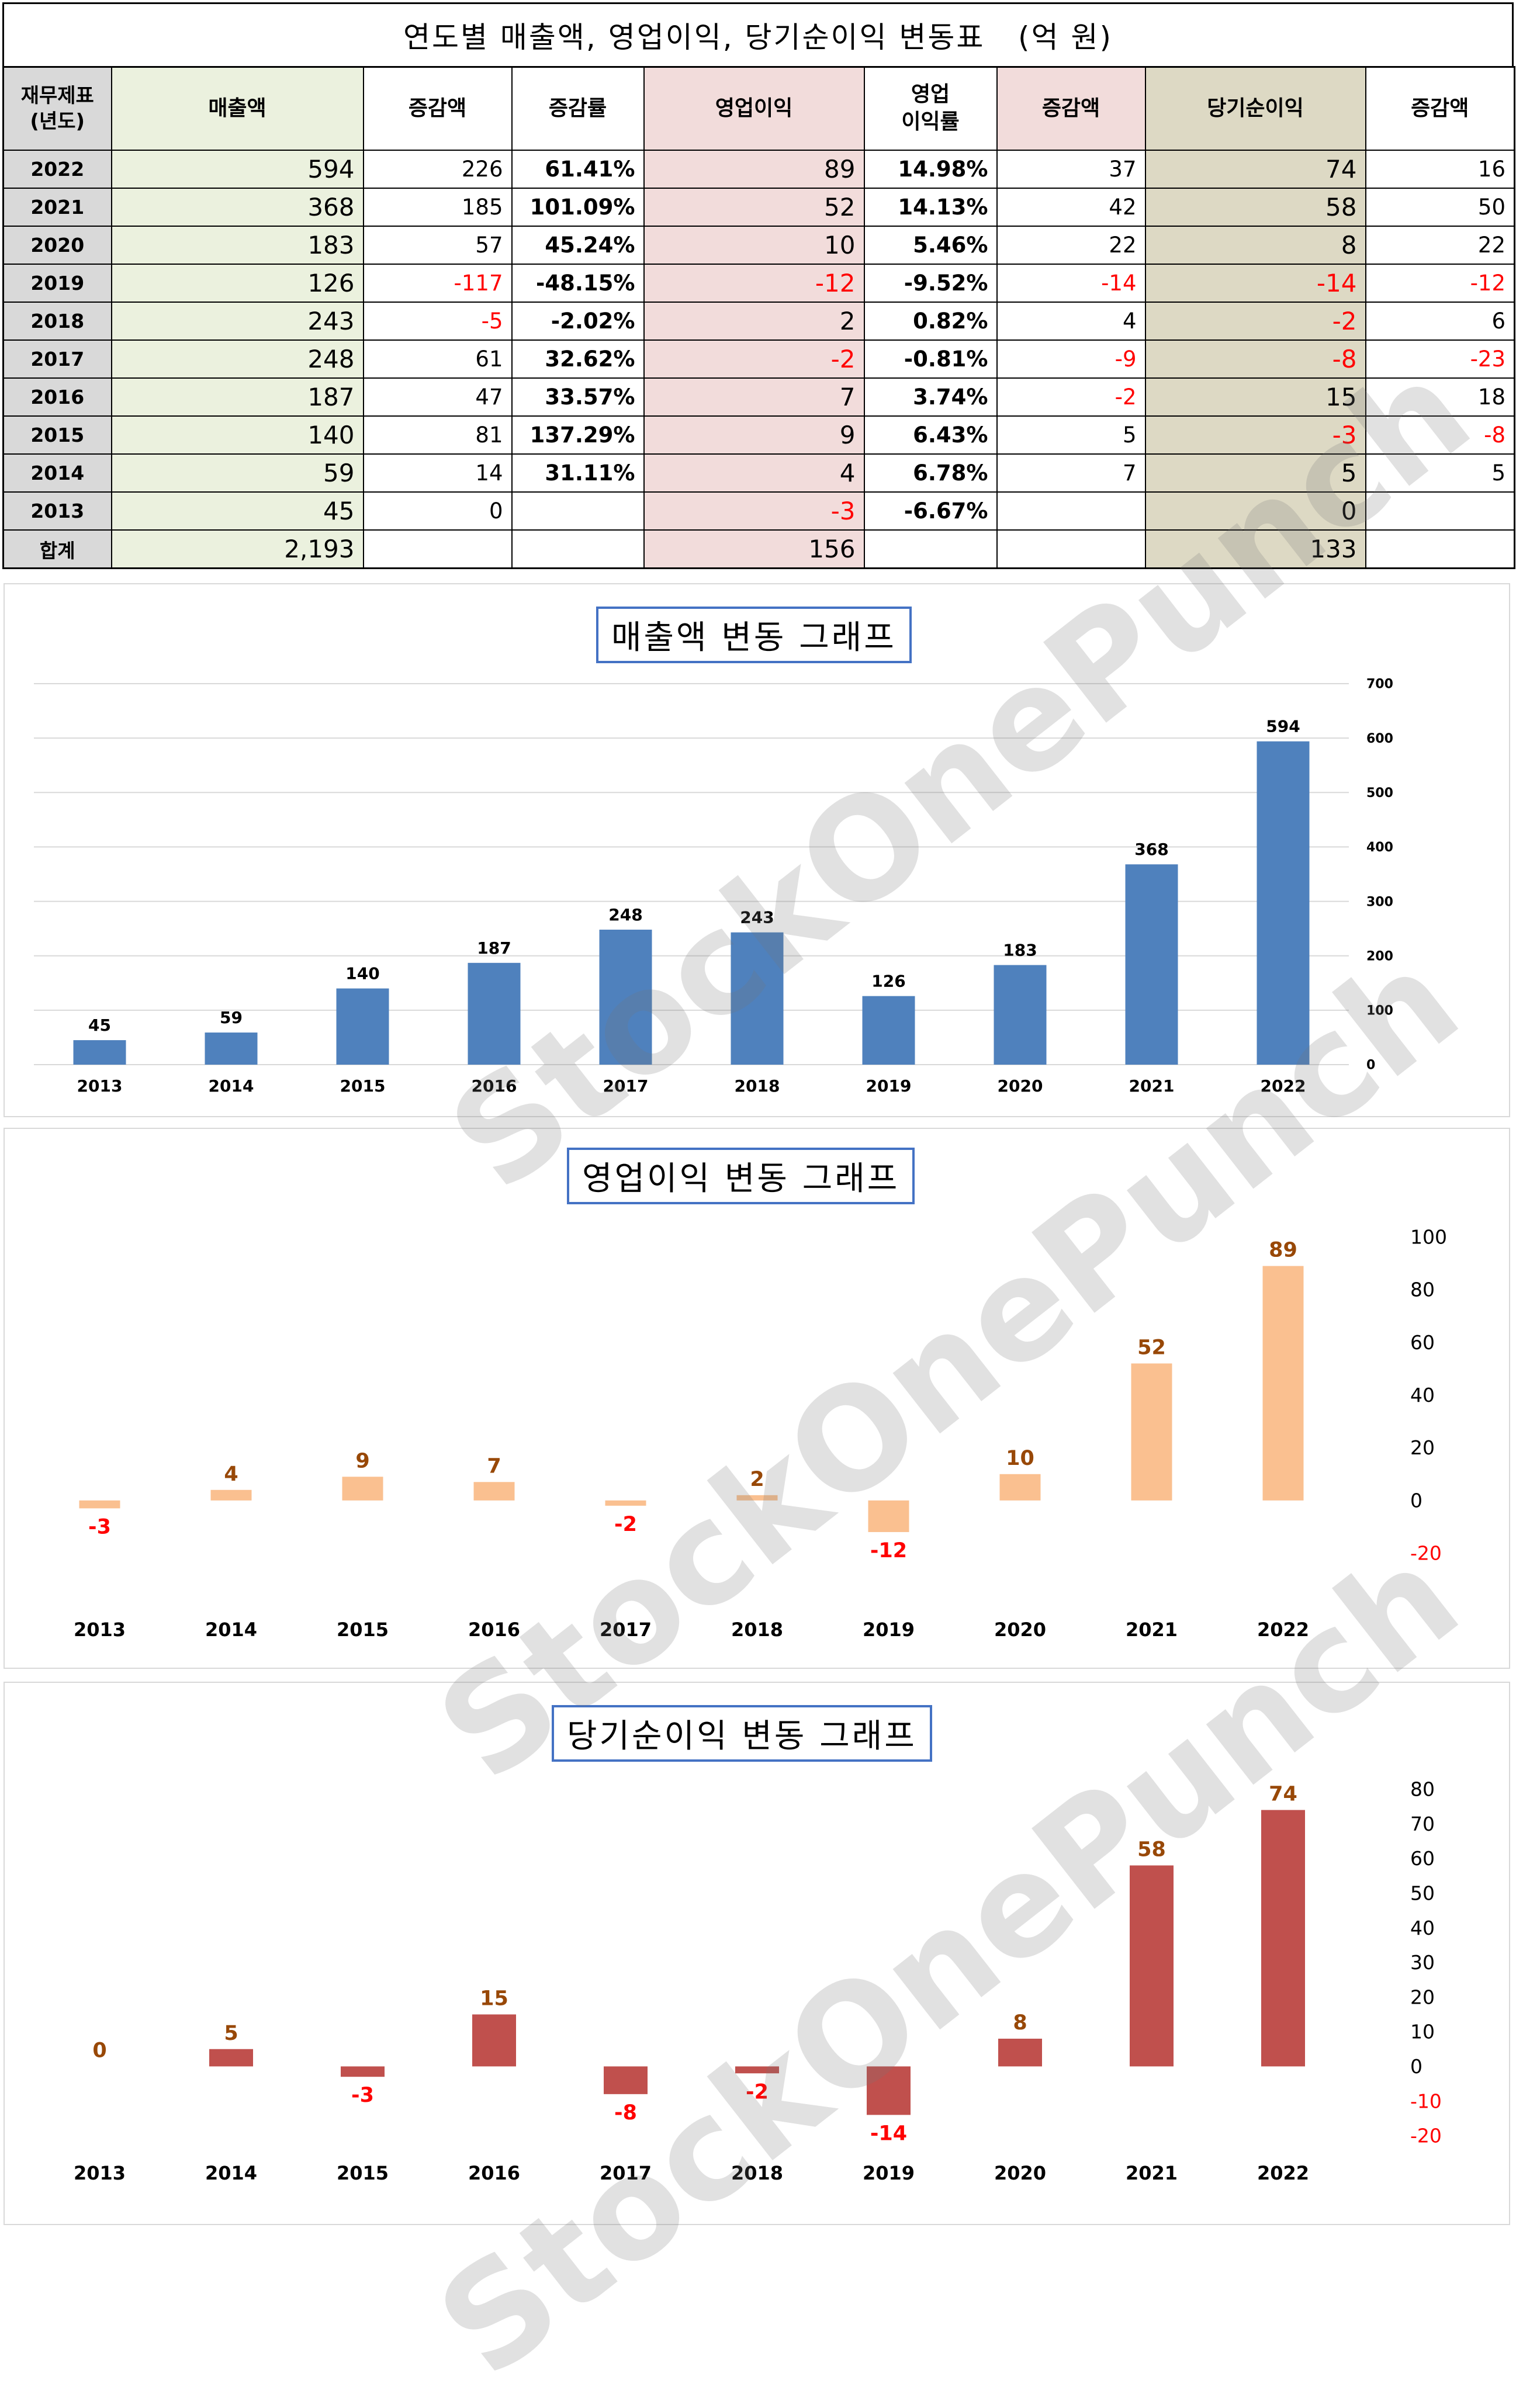  I want to click on table-row: 2016 187 47 33.57% 7 3.74% -2 15 18, so click(758, 397).